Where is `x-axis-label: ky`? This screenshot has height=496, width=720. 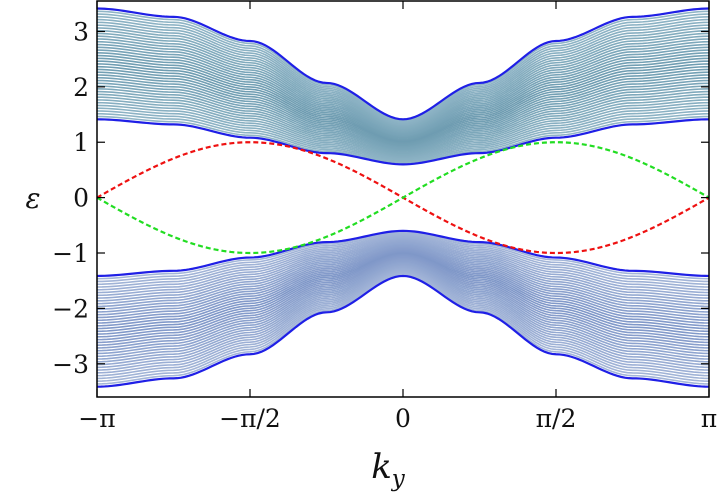
x-axis-label: ky is located at coordinates (388, 469).